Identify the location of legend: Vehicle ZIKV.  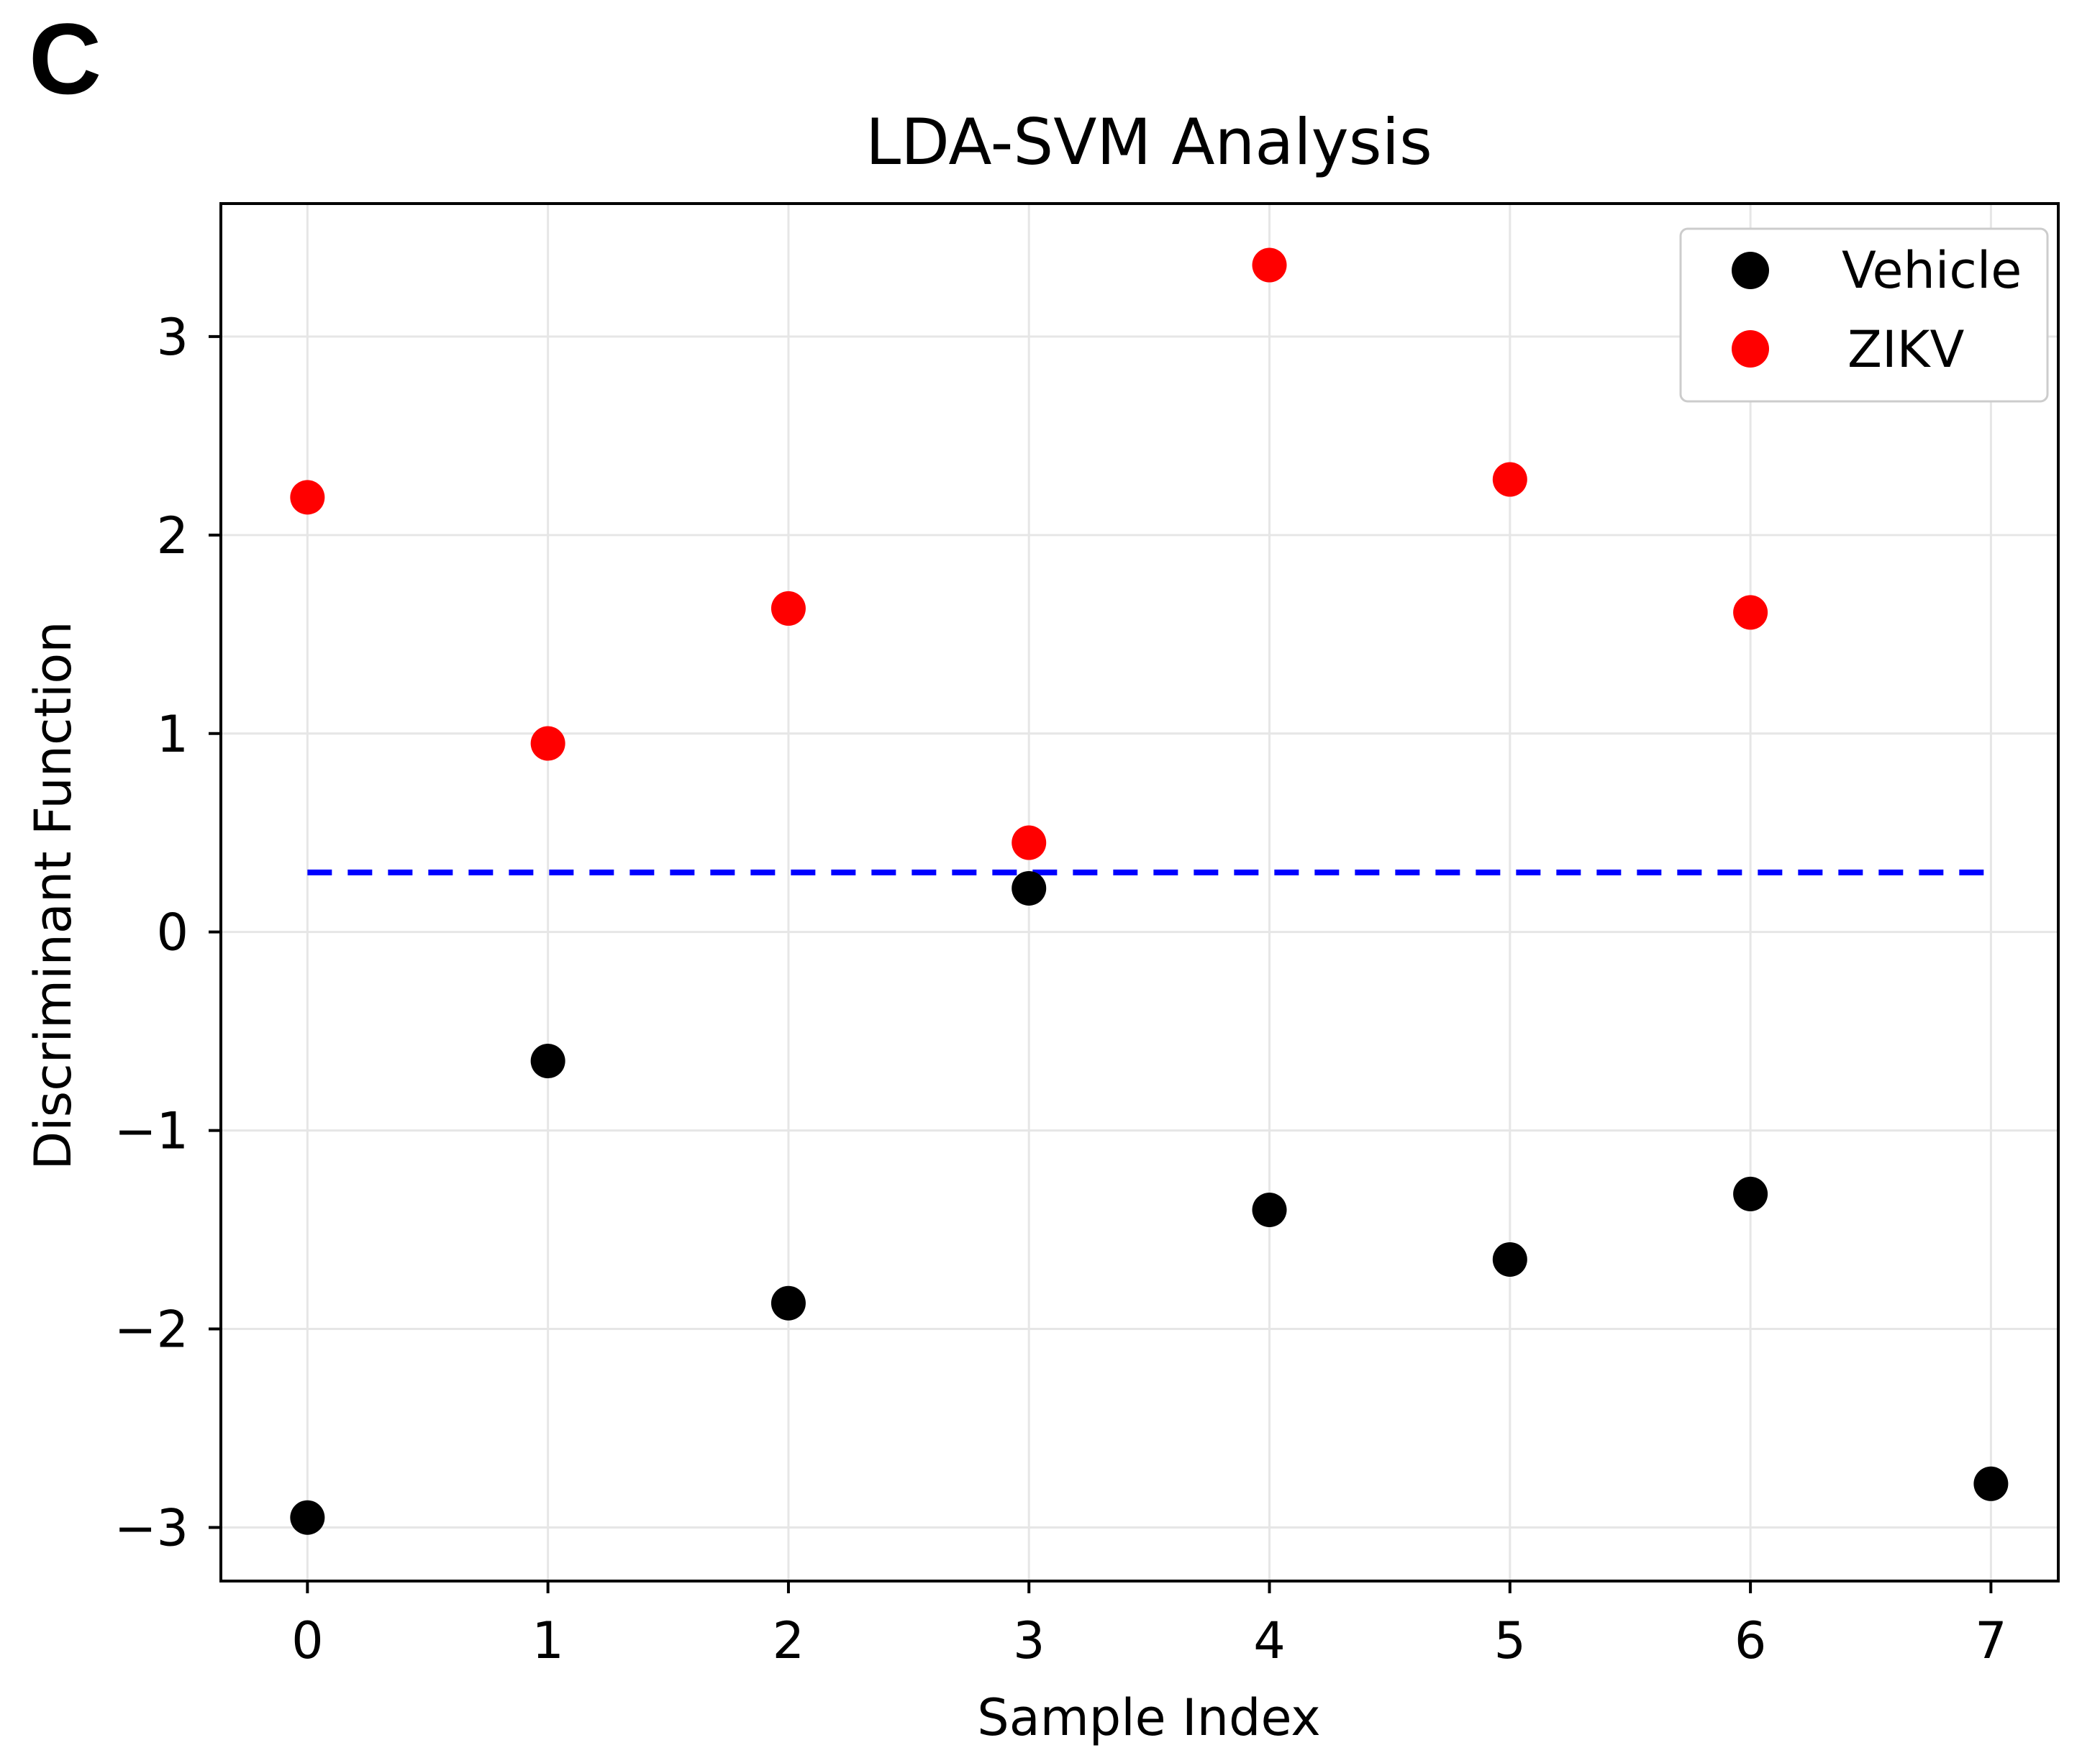
(1864, 315).